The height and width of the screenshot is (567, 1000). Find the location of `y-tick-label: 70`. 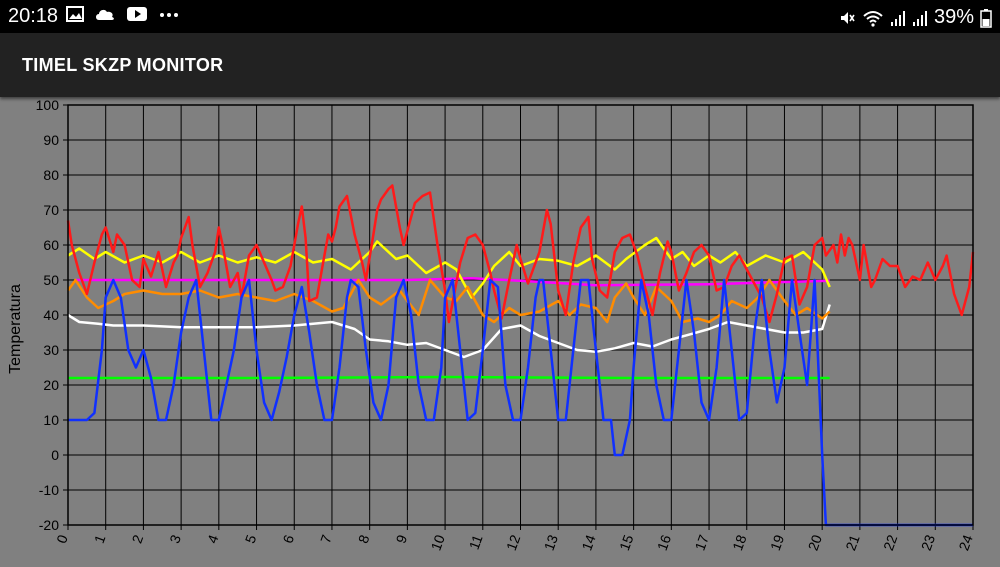

y-tick-label: 70 is located at coordinates (51, 210).